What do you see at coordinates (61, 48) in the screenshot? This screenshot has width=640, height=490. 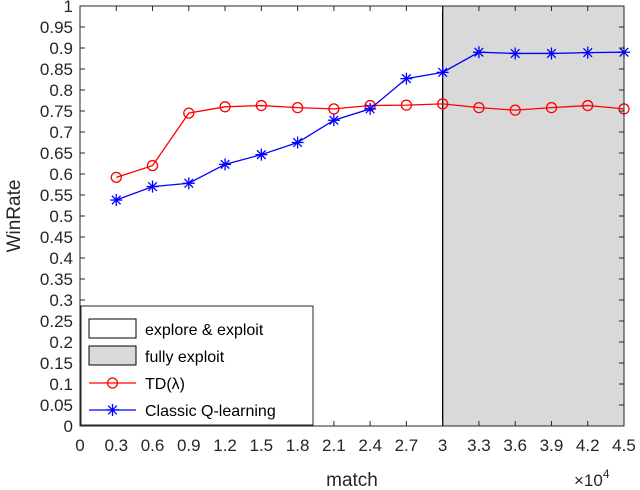 I see `y-tick-label: 0.9` at bounding box center [61, 48].